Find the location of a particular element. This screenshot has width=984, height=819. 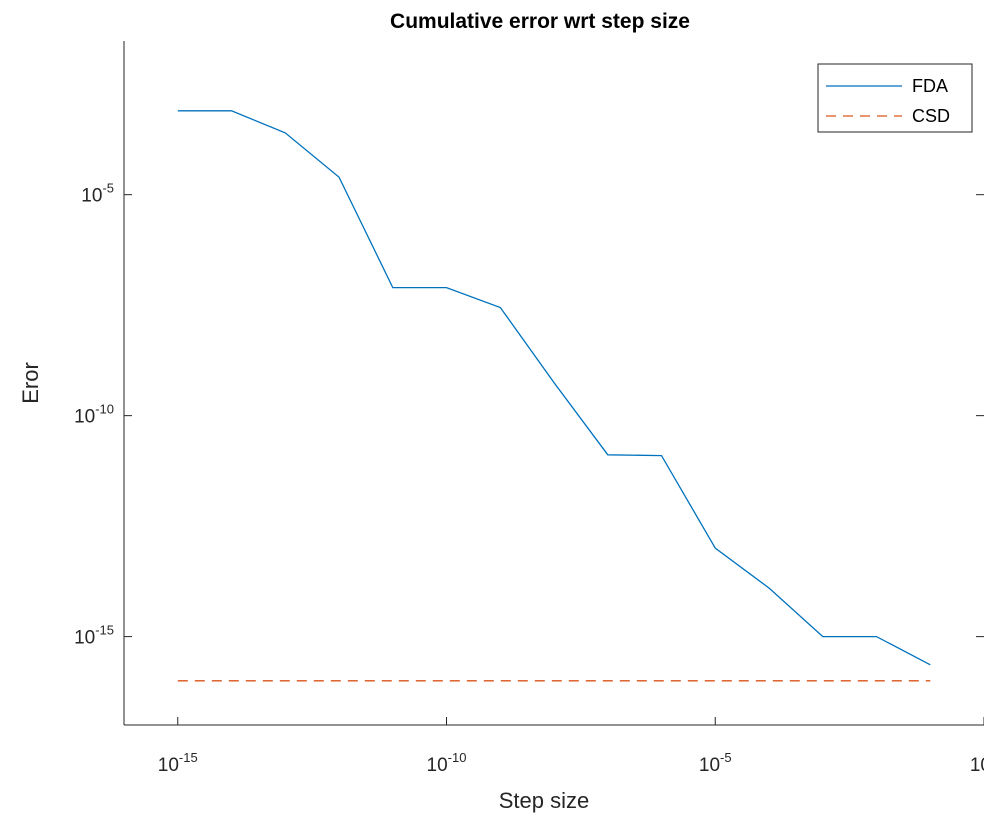

y-tick-label: 10-10 is located at coordinates (94, 415).